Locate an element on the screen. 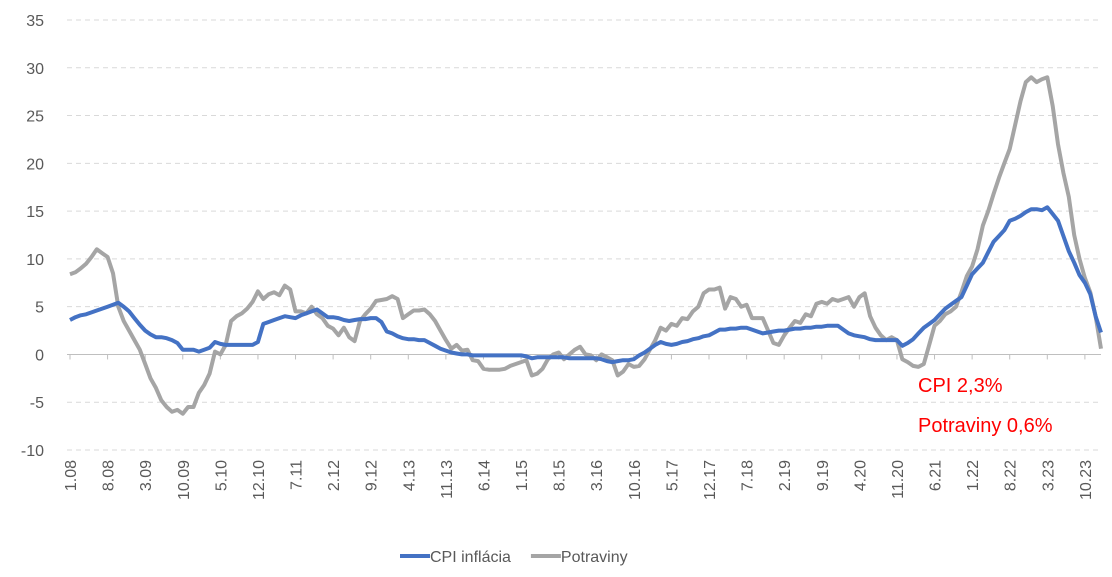 This screenshot has height=577, width=1112. x-tick-label: 2.19 is located at coordinates (785, 475).